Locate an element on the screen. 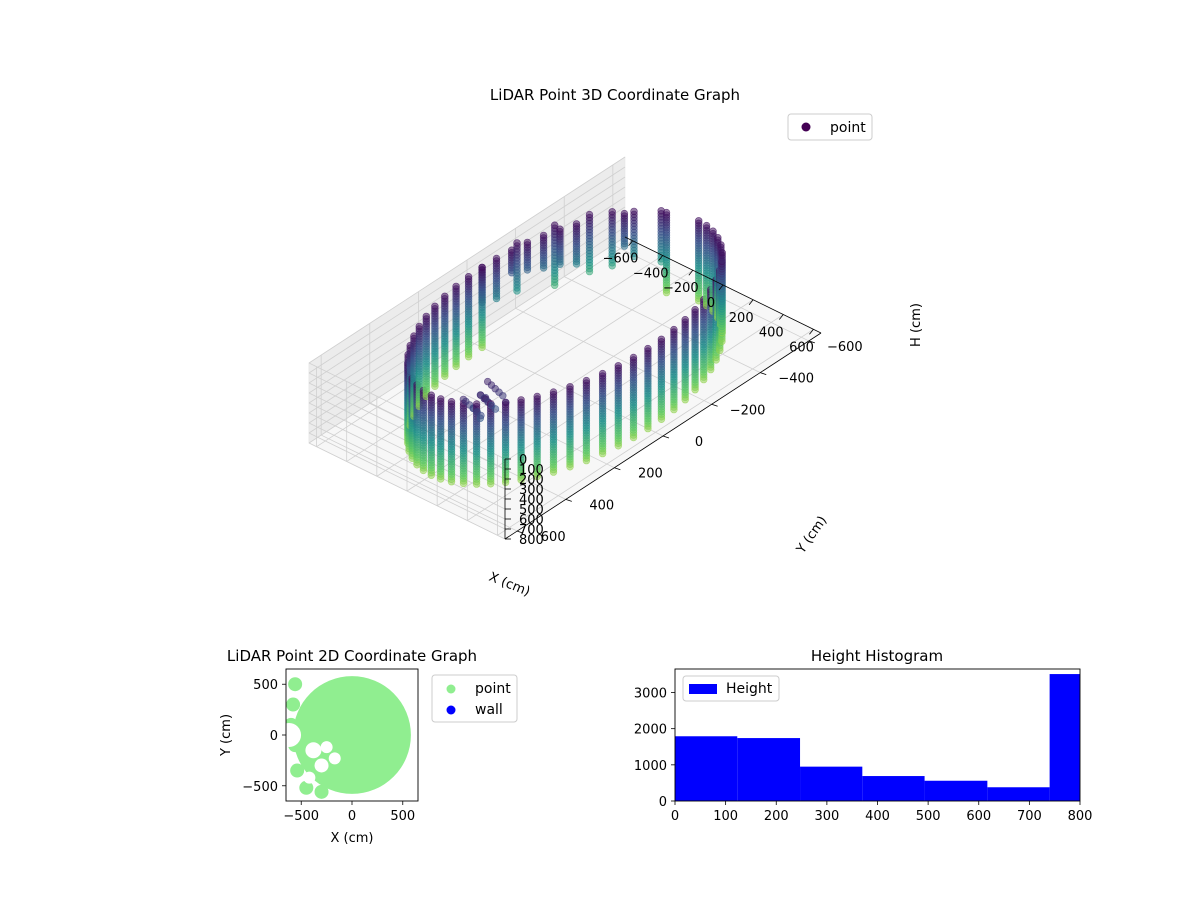 This screenshot has height=900, width=1200. 3d-z-tick-label: 200 is located at coordinates (531, 480).